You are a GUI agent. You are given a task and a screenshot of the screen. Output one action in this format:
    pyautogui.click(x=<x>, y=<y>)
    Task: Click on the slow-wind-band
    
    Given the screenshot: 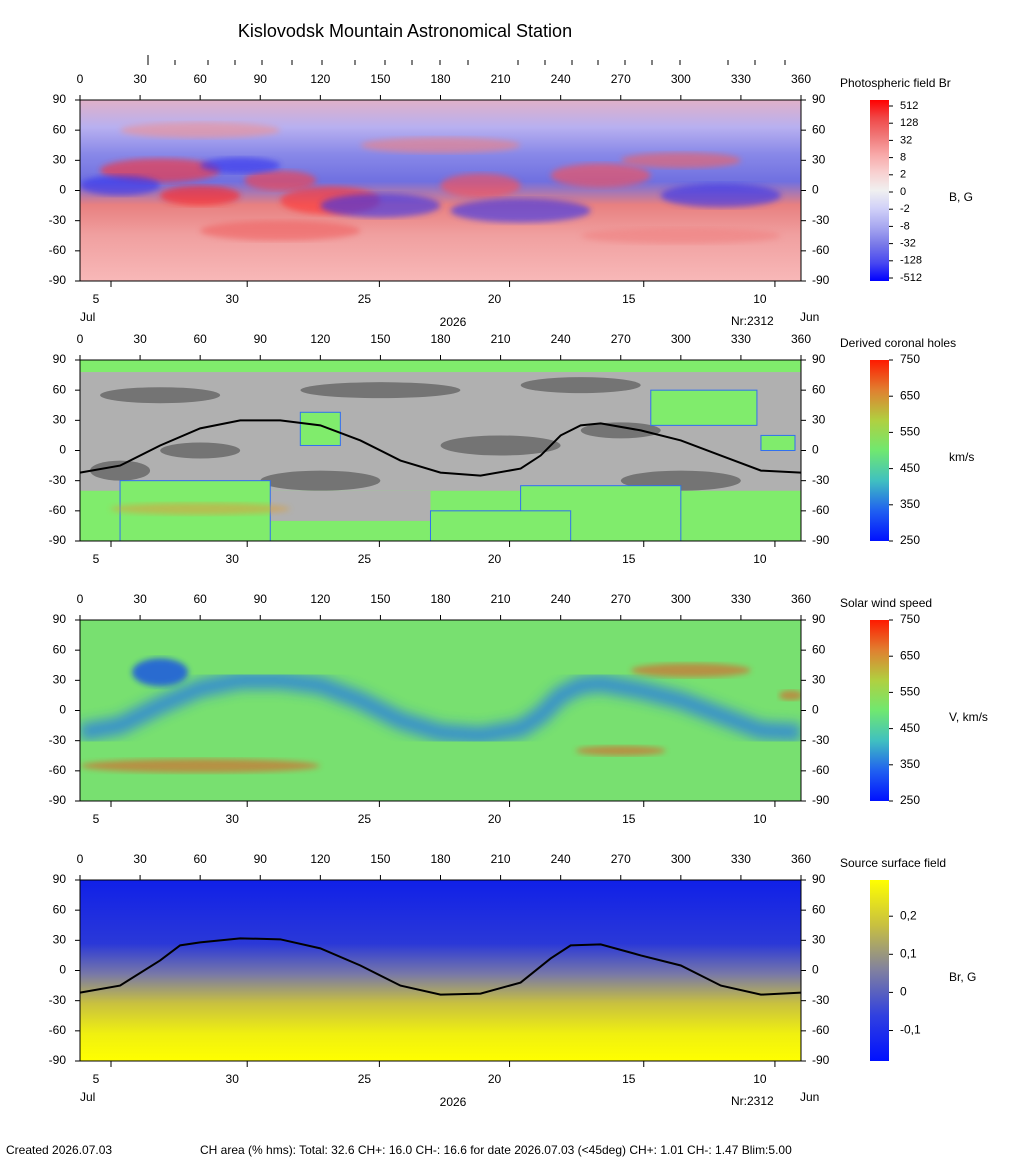 What is the action you would take?
    pyautogui.click(x=440, y=708)
    